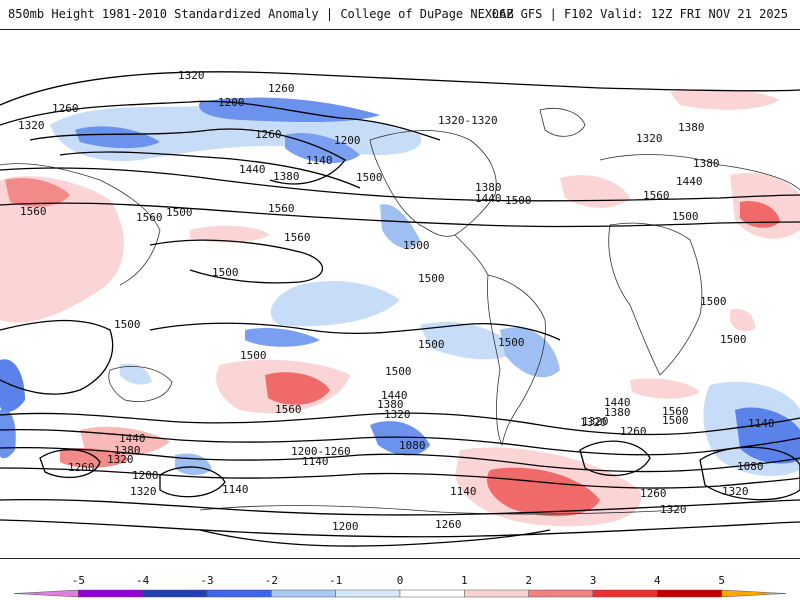 The image size is (800, 600). Describe the element at coordinates (440, 510) in the screenshot. I see `antarctica-outline` at that location.